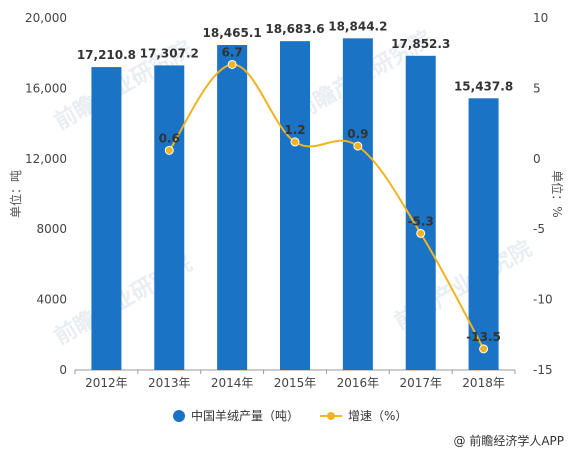 This screenshot has height=454, width=572. What do you see at coordinates (557, 193) in the screenshot?
I see `y-right-axis-label: 单位：%` at bounding box center [557, 193].